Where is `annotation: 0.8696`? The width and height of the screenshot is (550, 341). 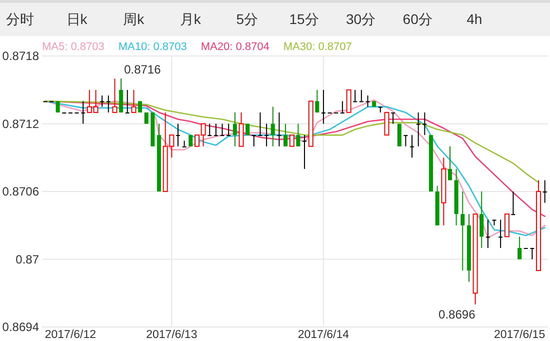 annotation: 0.8696 is located at coordinates (457, 314).